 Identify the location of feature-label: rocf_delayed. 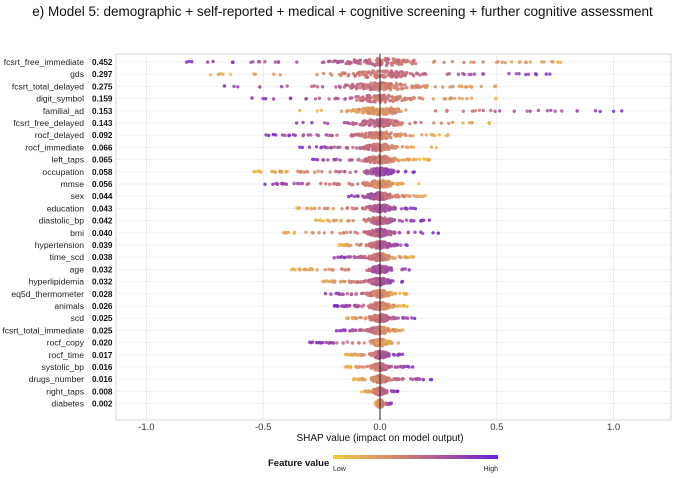
(59, 135).